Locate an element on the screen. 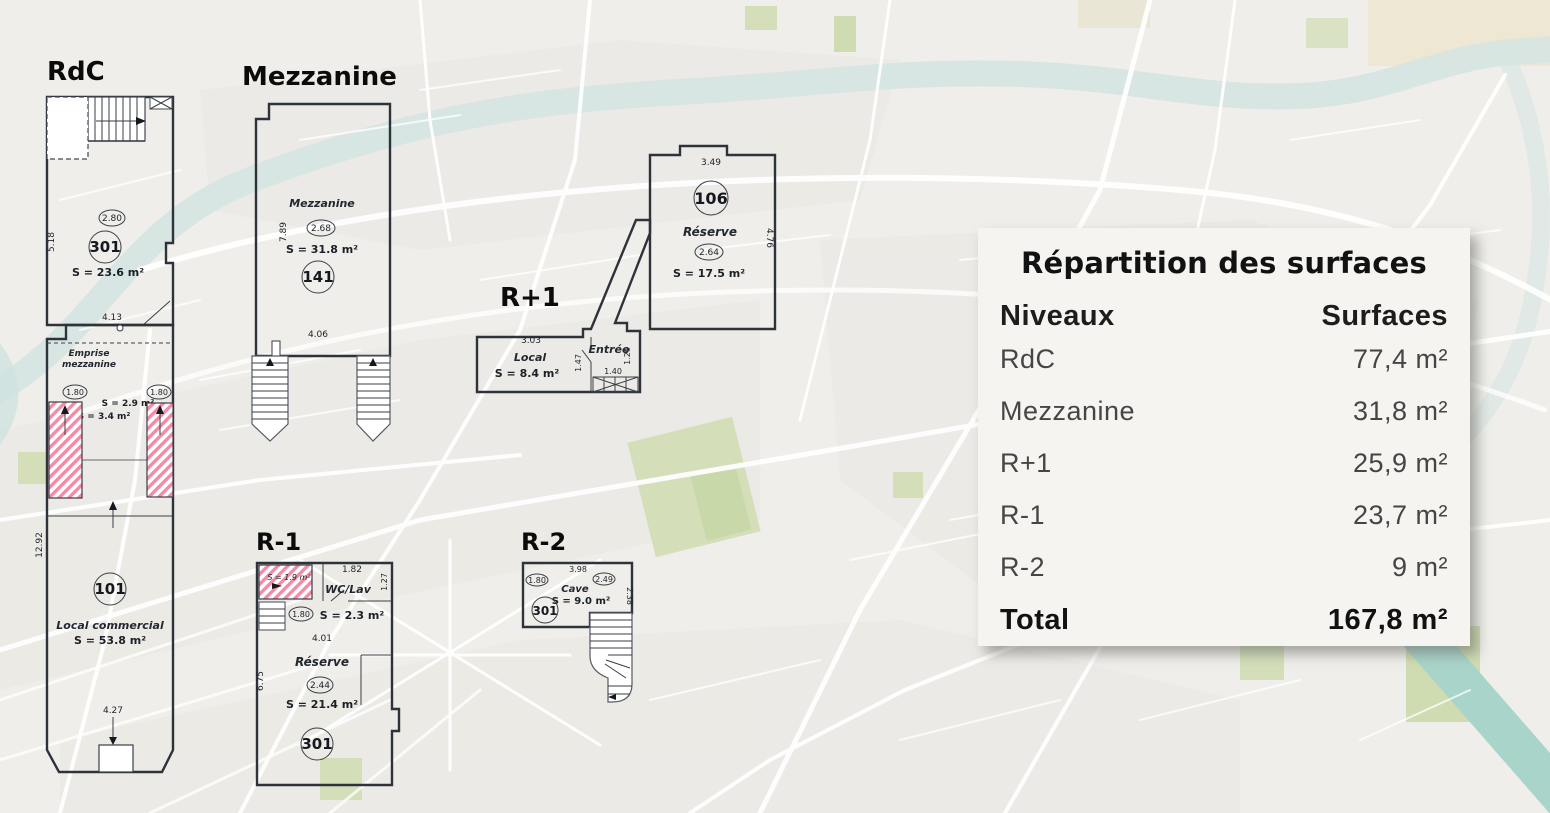 The width and height of the screenshot is (1550, 813). mezzanine-dim-left: 7.89 is located at coordinates (284, 232).